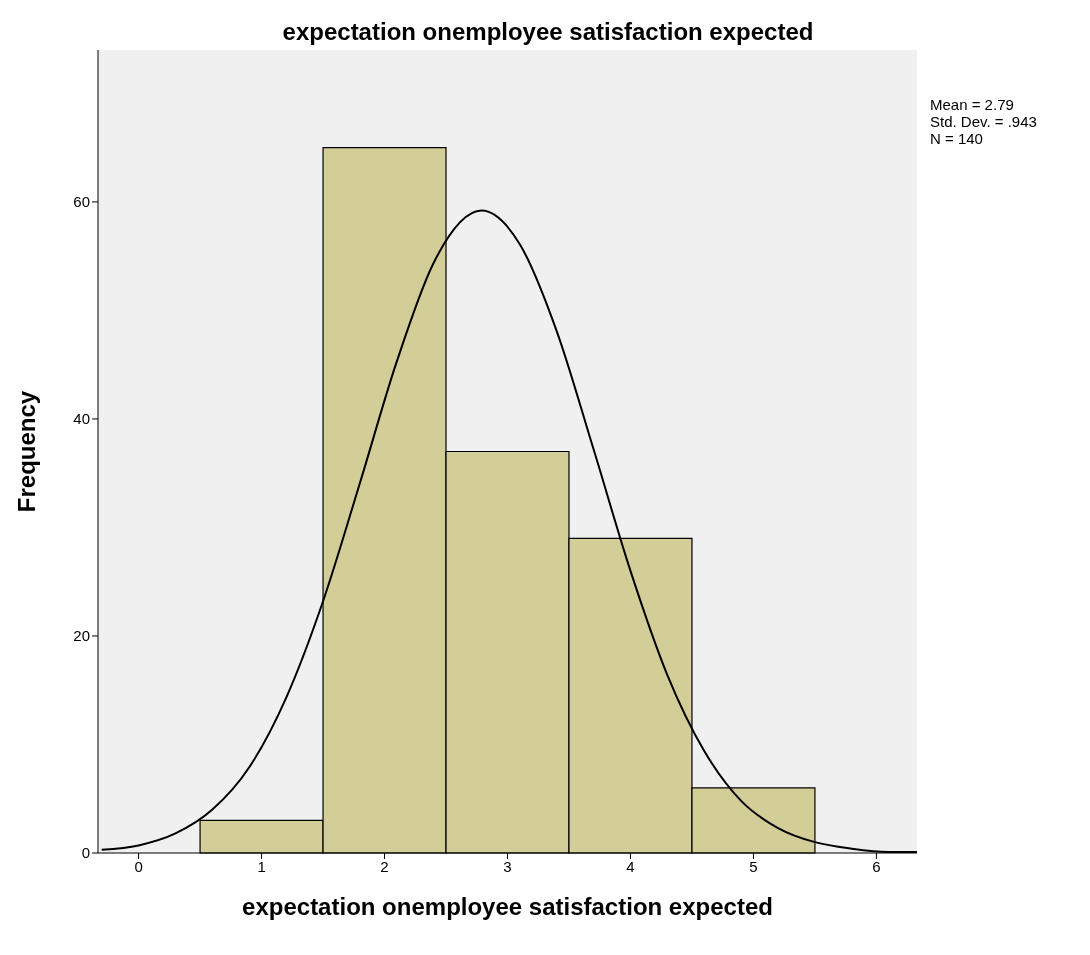 This screenshot has height=955, width=1090. Describe the element at coordinates (753, 866) in the screenshot. I see `x-tick-label: 5` at that location.